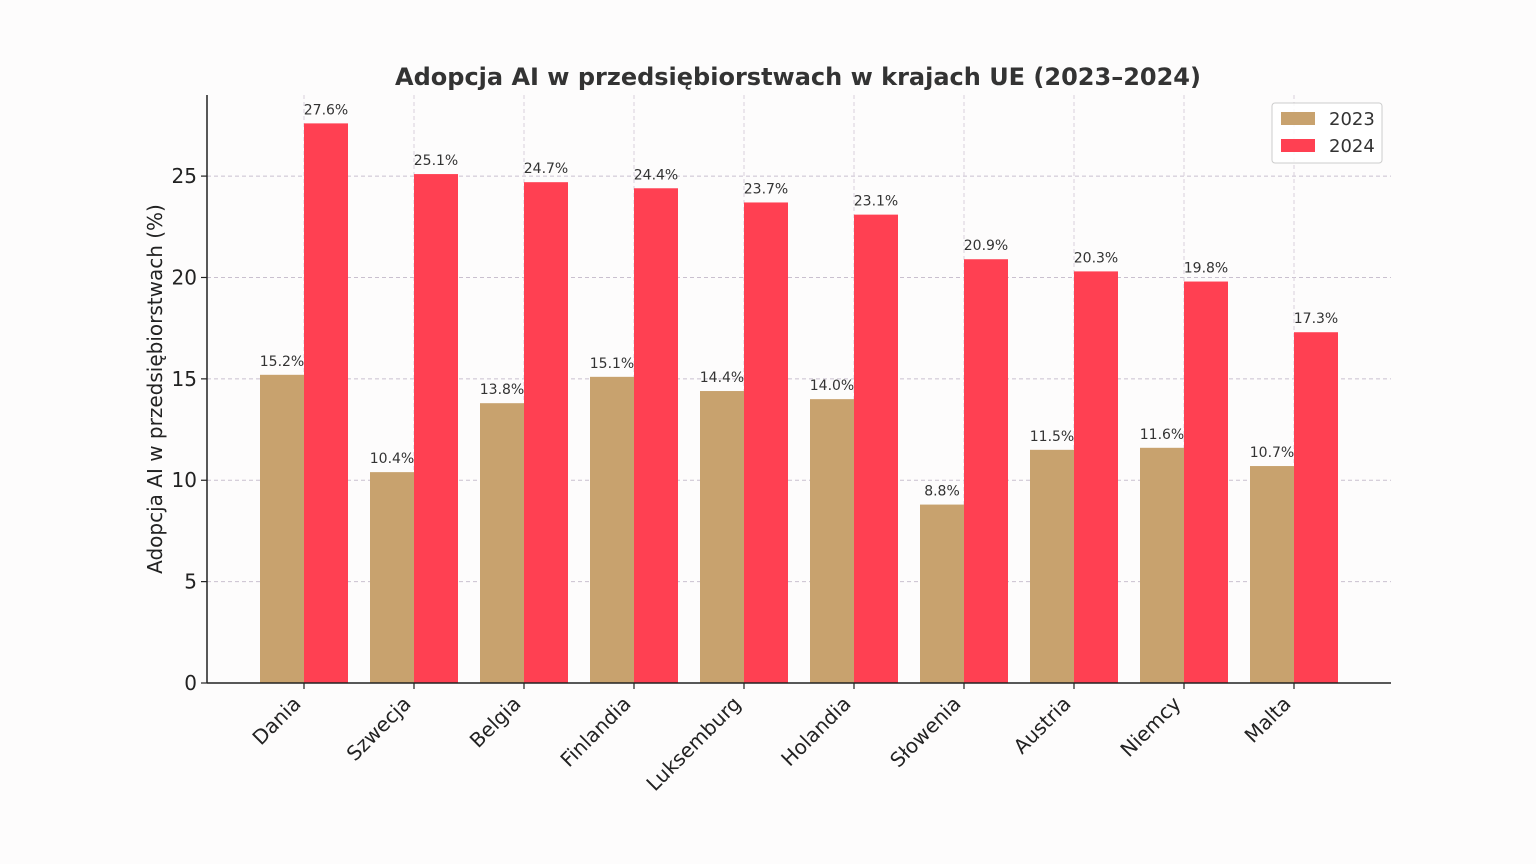  I want to click on x-category-label: Luksemburg, so click(693, 744).